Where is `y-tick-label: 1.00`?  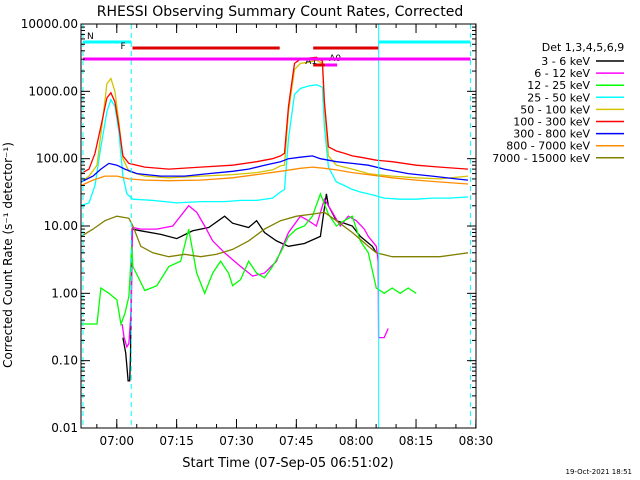
y-tick-label: 1.00 is located at coordinates (64, 293).